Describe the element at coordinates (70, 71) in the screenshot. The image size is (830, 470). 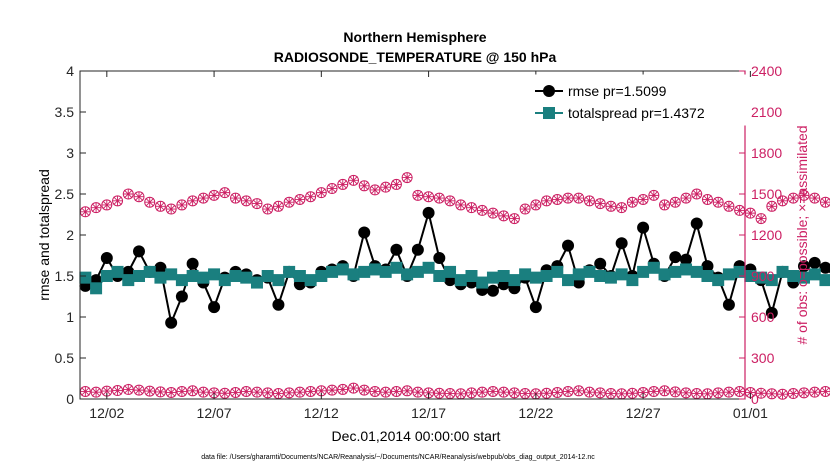
I see `y-tick-label: 4` at that location.